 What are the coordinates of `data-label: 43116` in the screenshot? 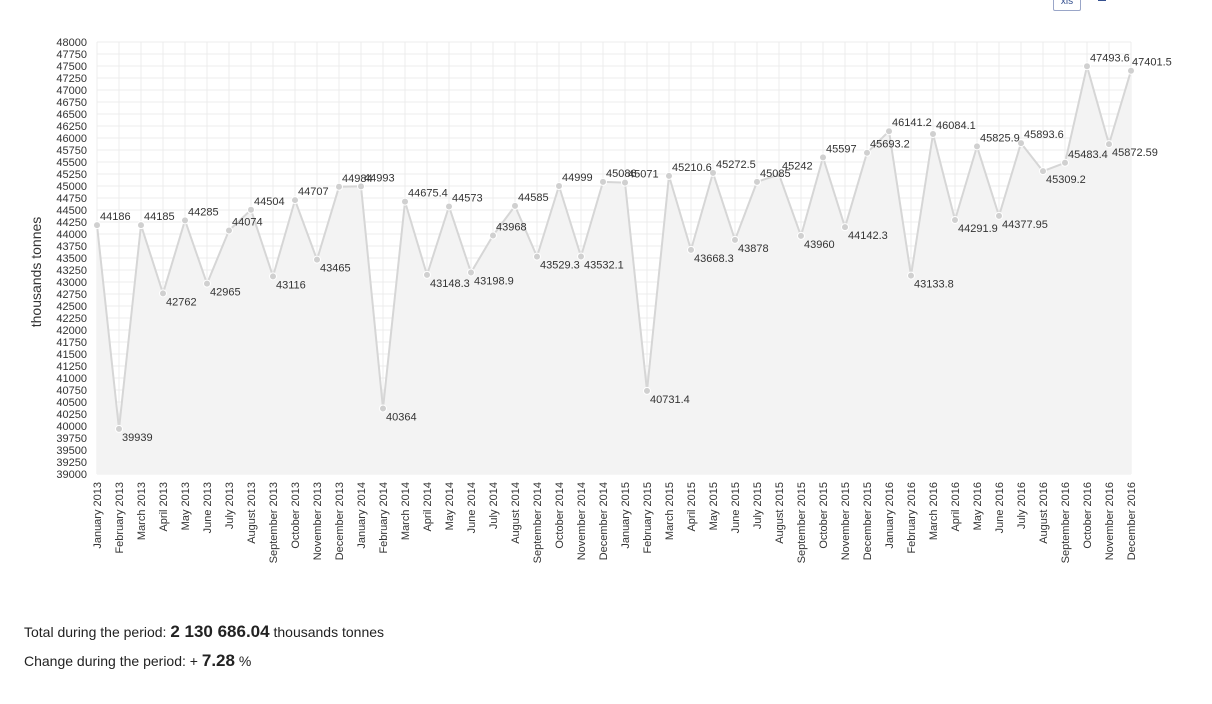 It's located at (291, 285).